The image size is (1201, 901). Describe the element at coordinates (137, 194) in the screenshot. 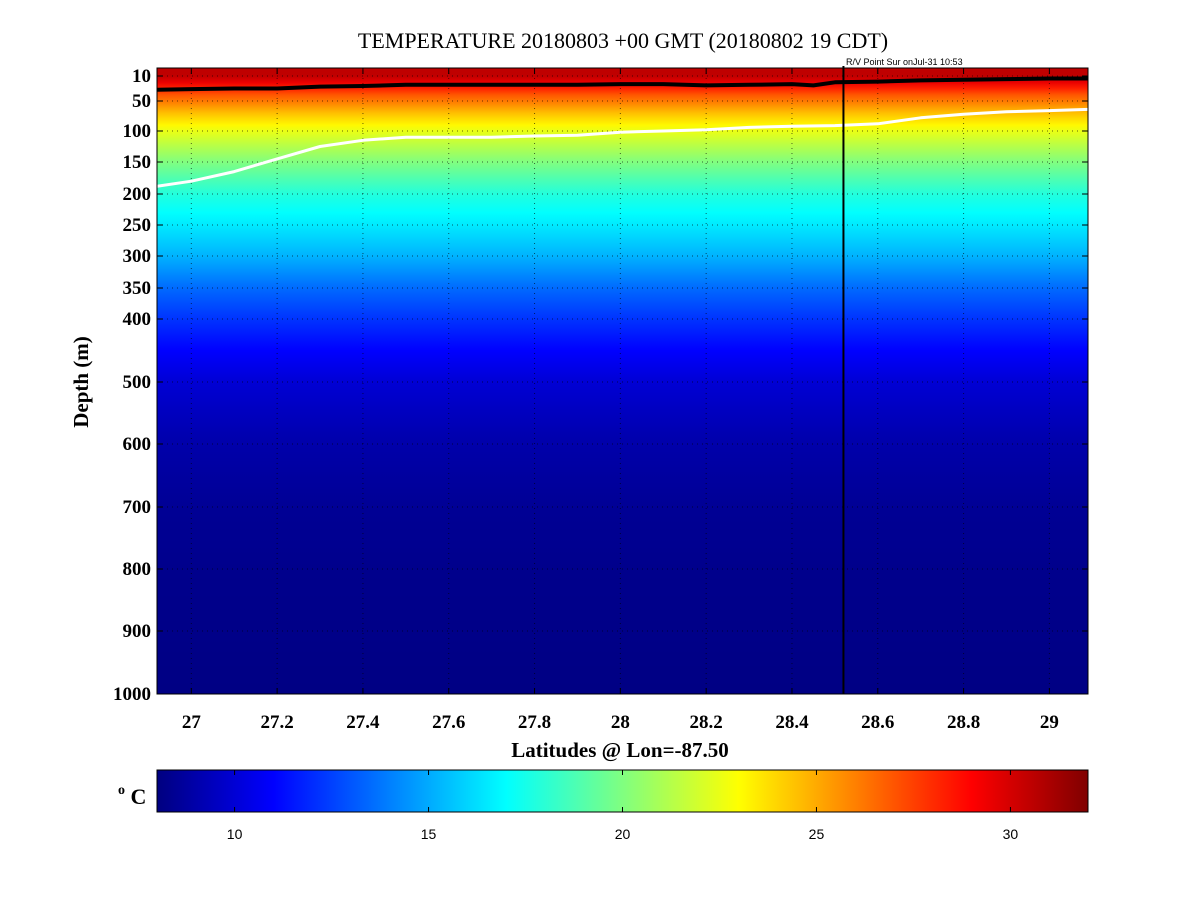

I see `y-tick-label: 200` at that location.